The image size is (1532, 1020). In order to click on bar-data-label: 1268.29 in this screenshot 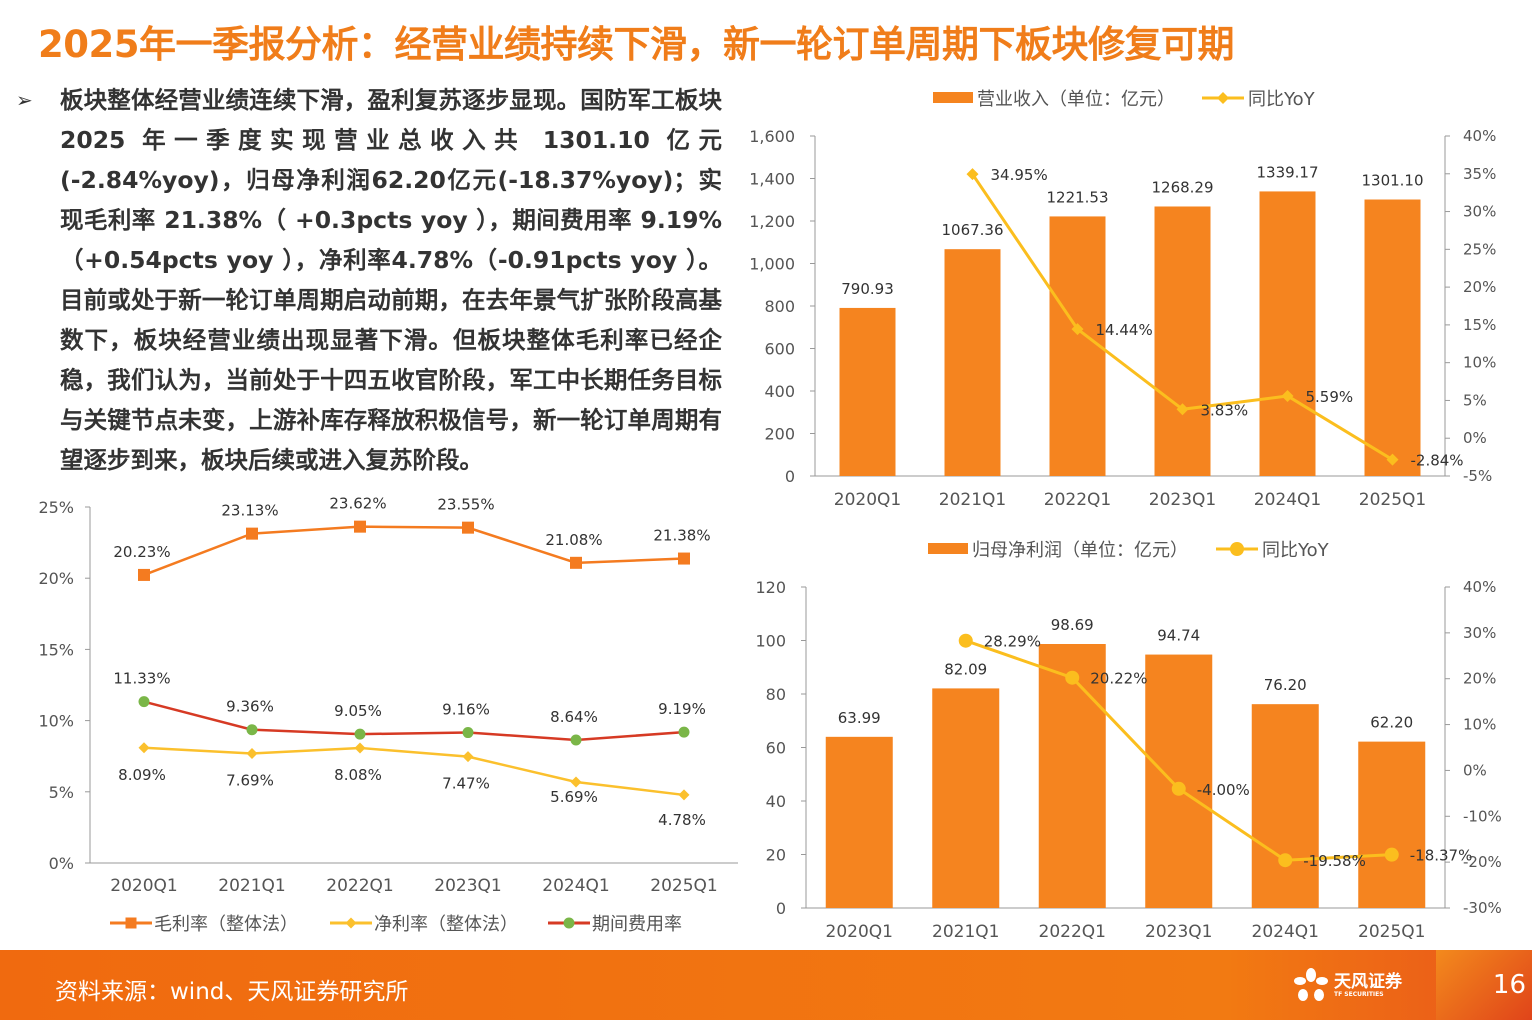, I will do `click(1182, 187)`.